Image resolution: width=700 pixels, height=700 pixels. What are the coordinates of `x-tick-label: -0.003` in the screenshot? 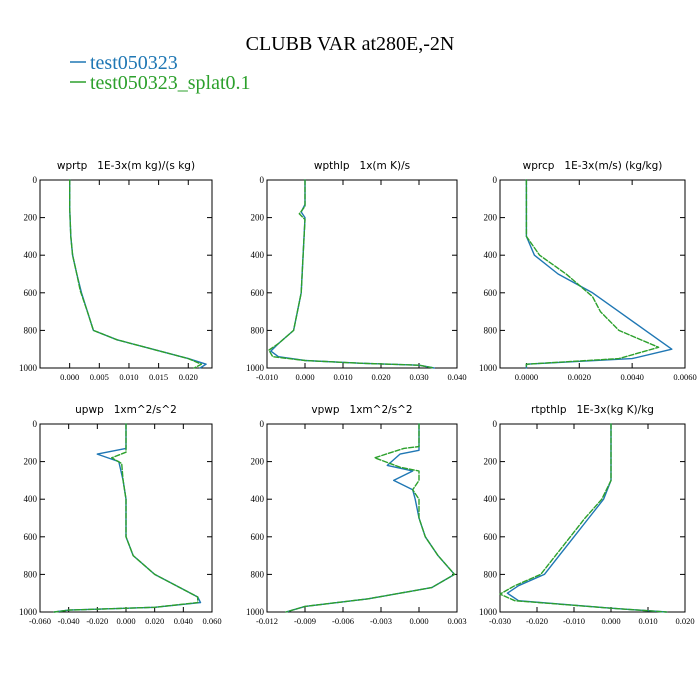 It's located at (381, 621).